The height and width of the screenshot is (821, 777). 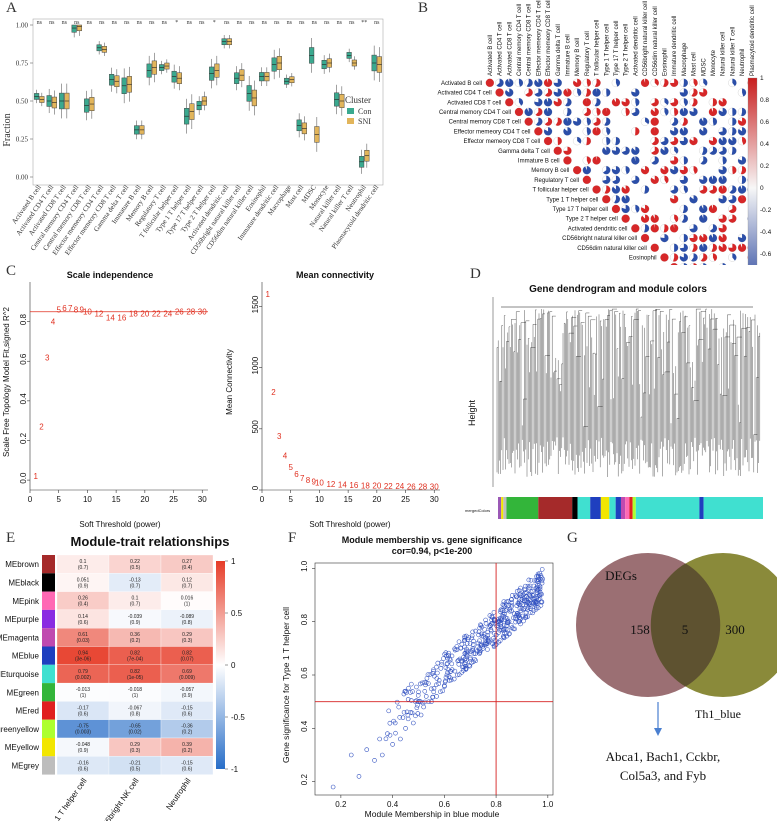 I want to click on corr-col-label: Effector memeory CD8 T cell, so click(x=549, y=38).